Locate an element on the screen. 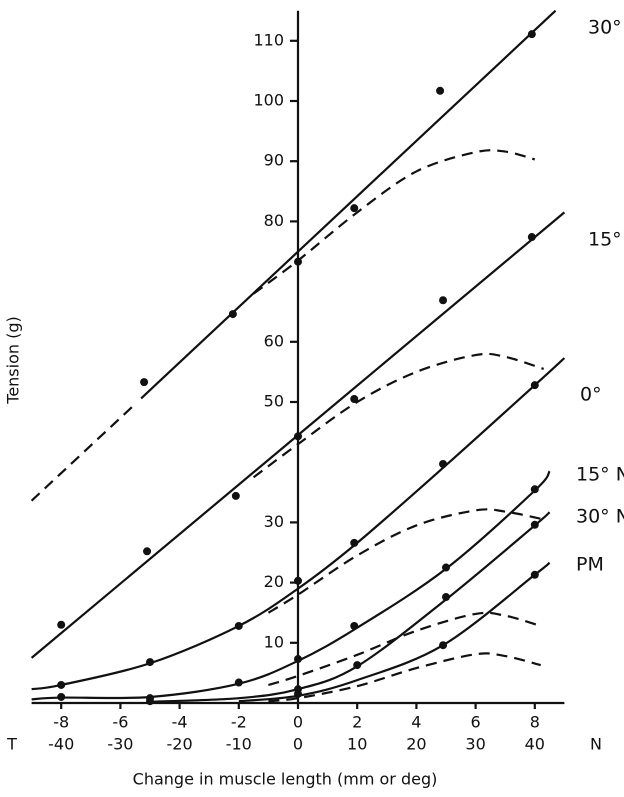 The width and height of the screenshot is (624, 797). x-tick-label: 0 is located at coordinates (298, 722).